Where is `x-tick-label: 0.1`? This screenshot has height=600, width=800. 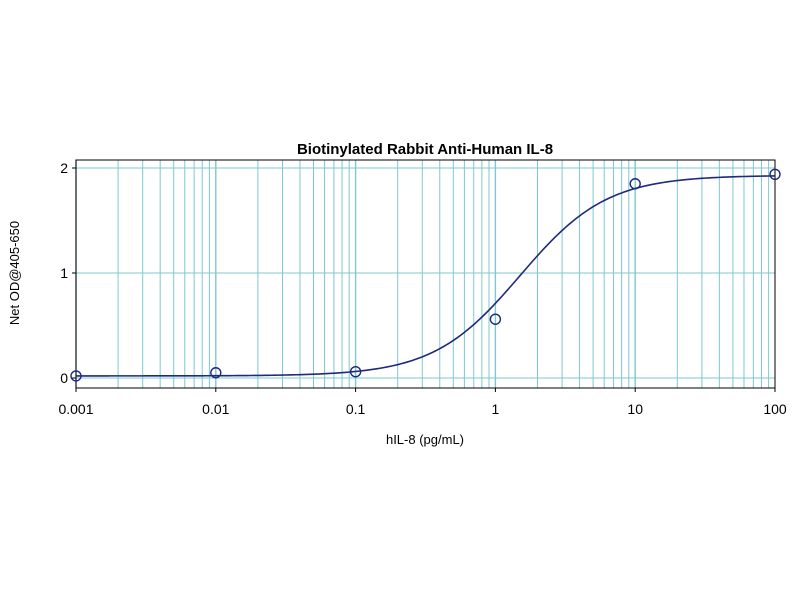
x-tick-label: 0.1 is located at coordinates (356, 409).